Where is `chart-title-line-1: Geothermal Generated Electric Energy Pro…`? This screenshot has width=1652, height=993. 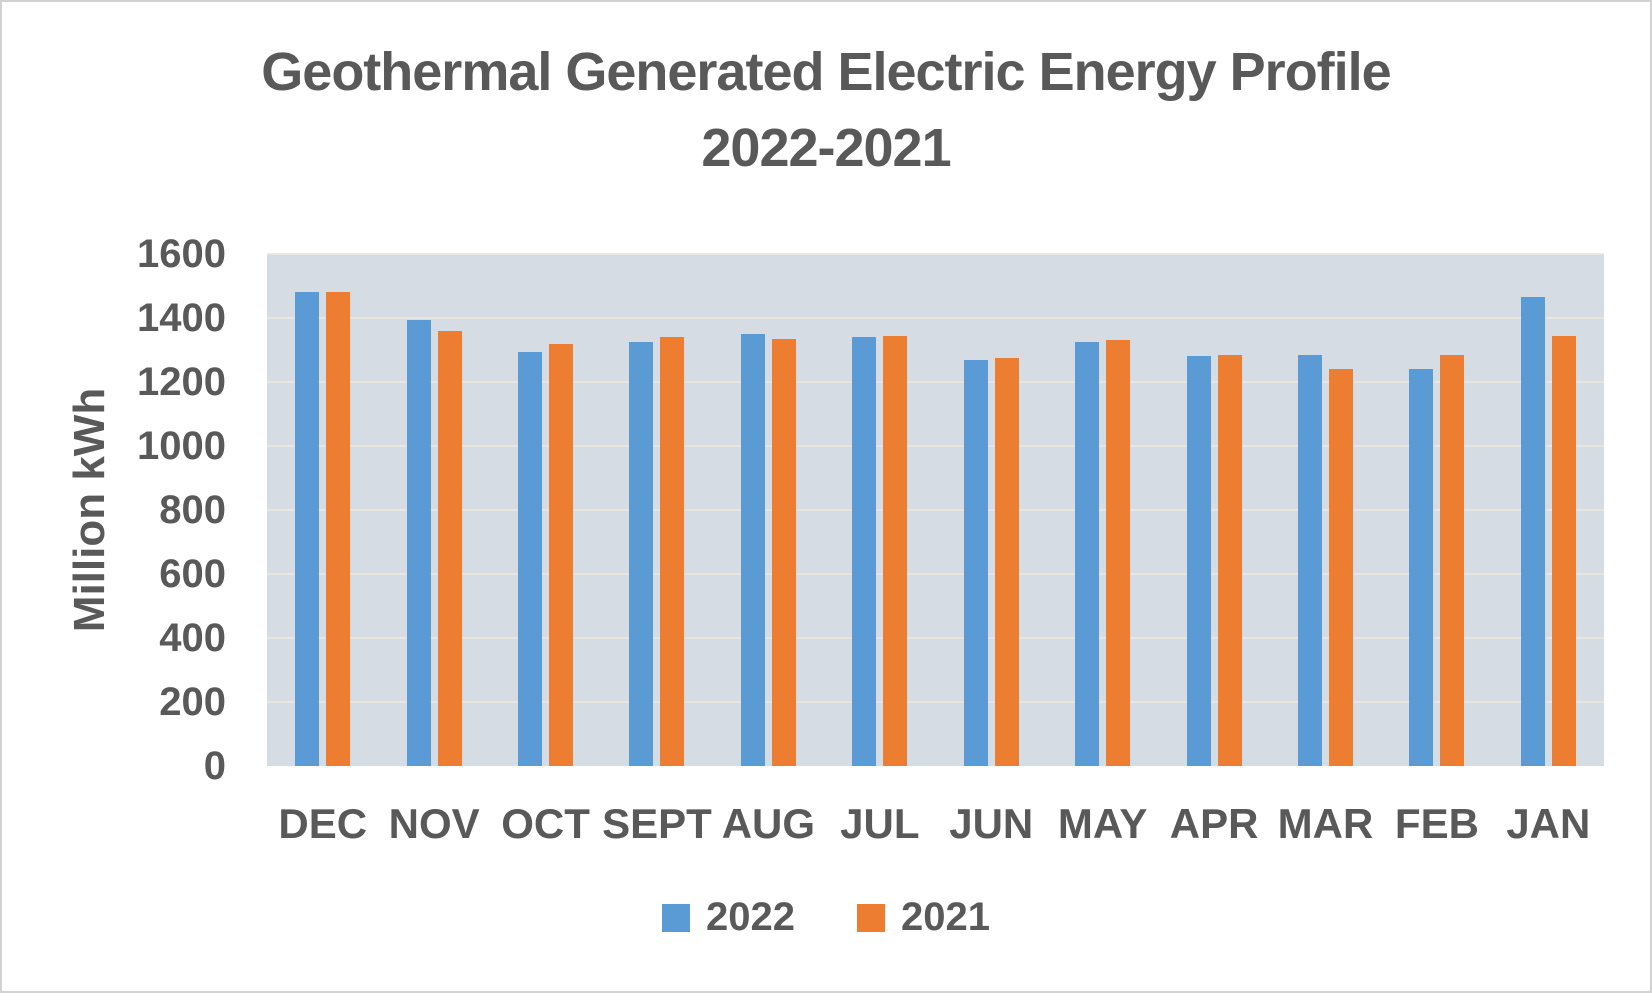
chart-title-line-1: Geothermal Generated Electric Energy Pro… is located at coordinates (826, 72).